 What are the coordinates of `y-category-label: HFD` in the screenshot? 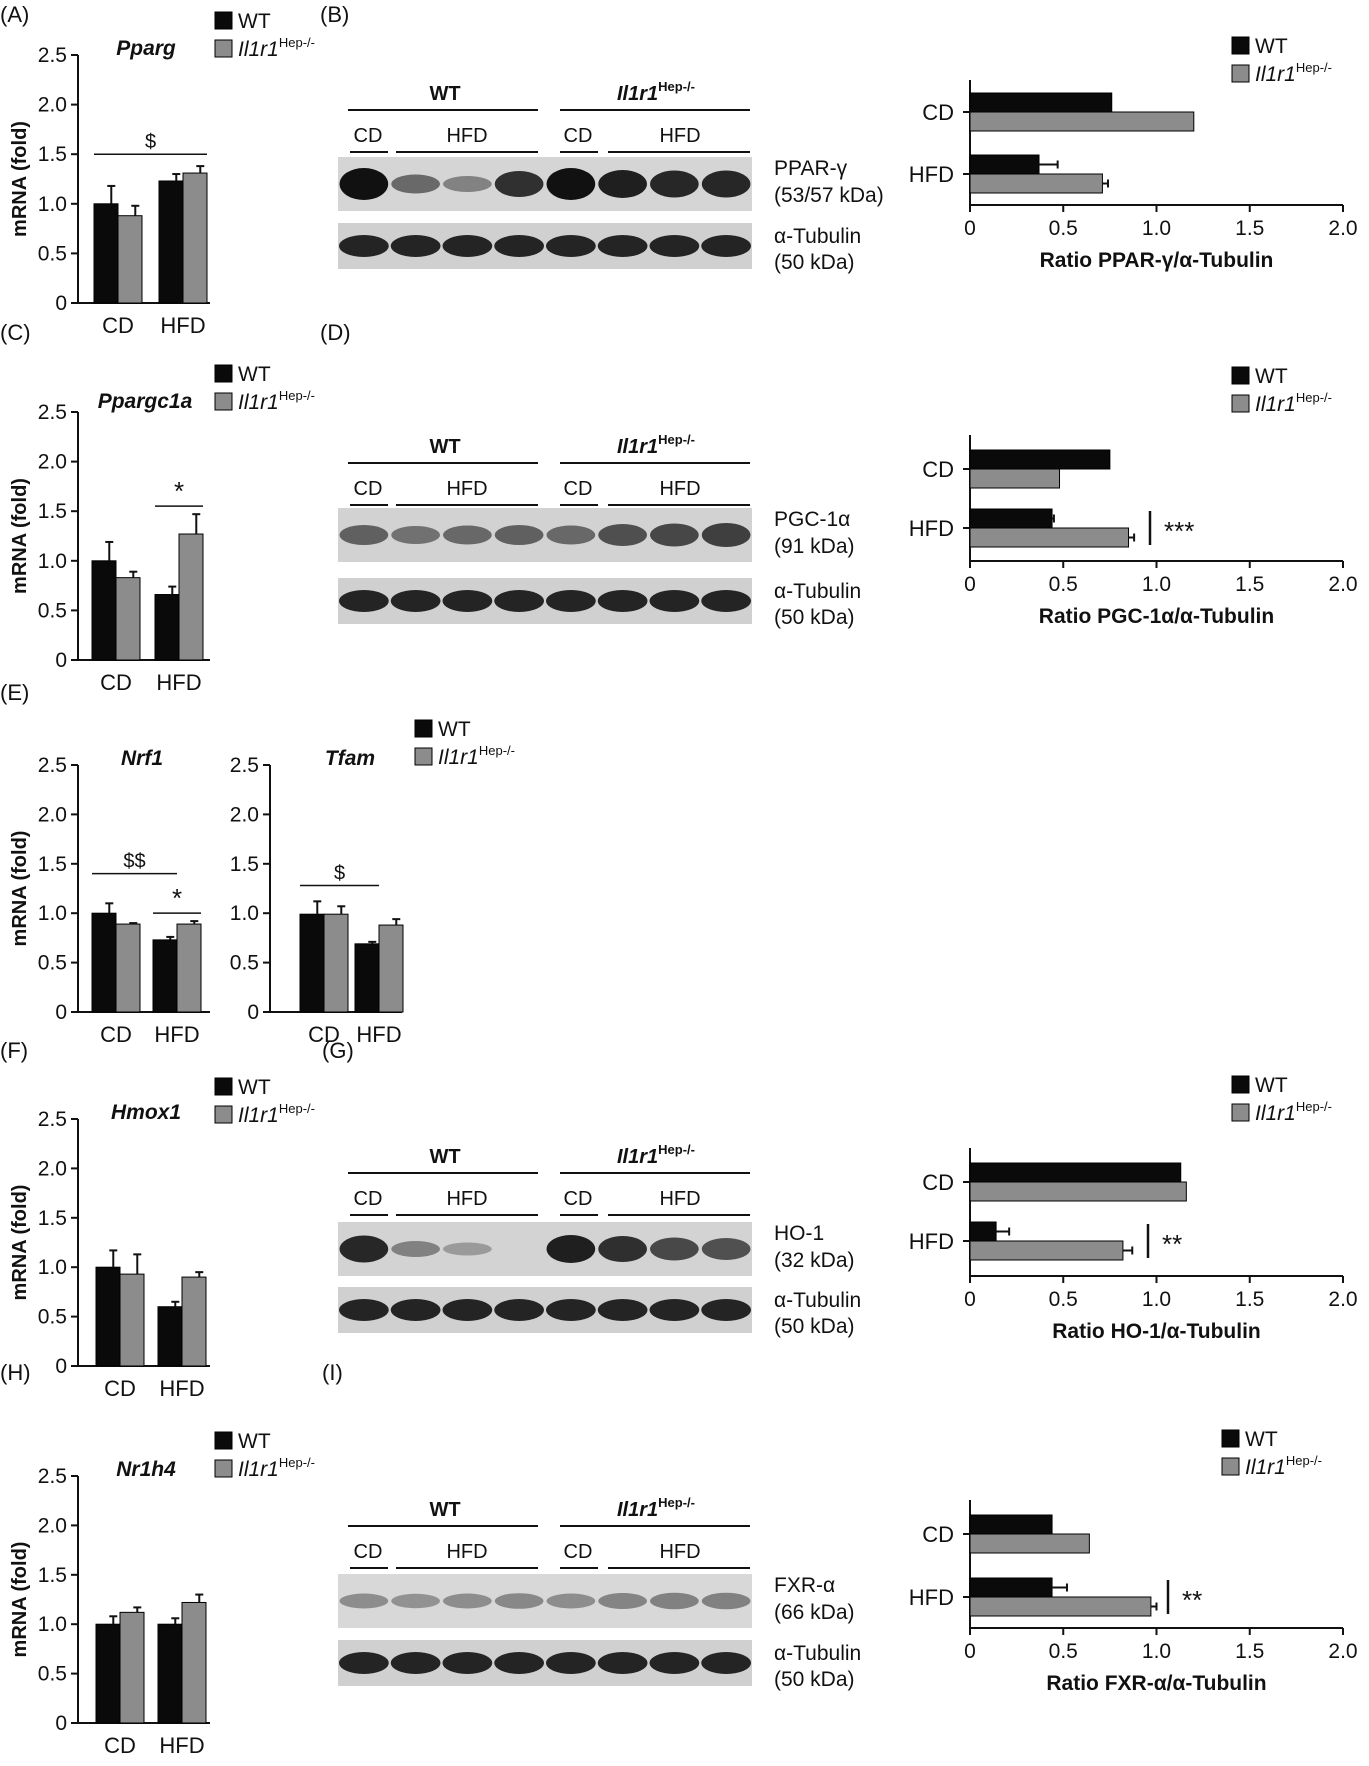 It's located at (931, 1597).